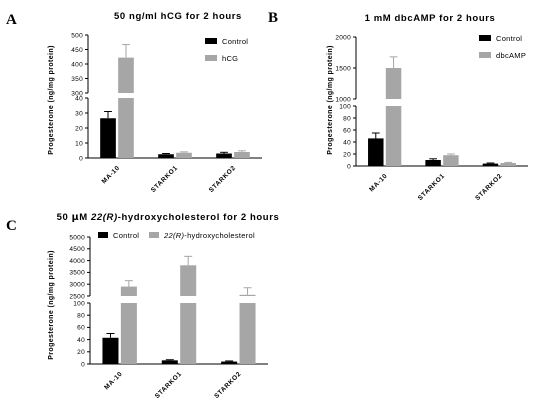 This screenshot has width=550, height=416. Describe the element at coordinates (330, 100) in the screenshot. I see `chart-b-ylabel: Progesterone (ng/mg protein)` at that location.